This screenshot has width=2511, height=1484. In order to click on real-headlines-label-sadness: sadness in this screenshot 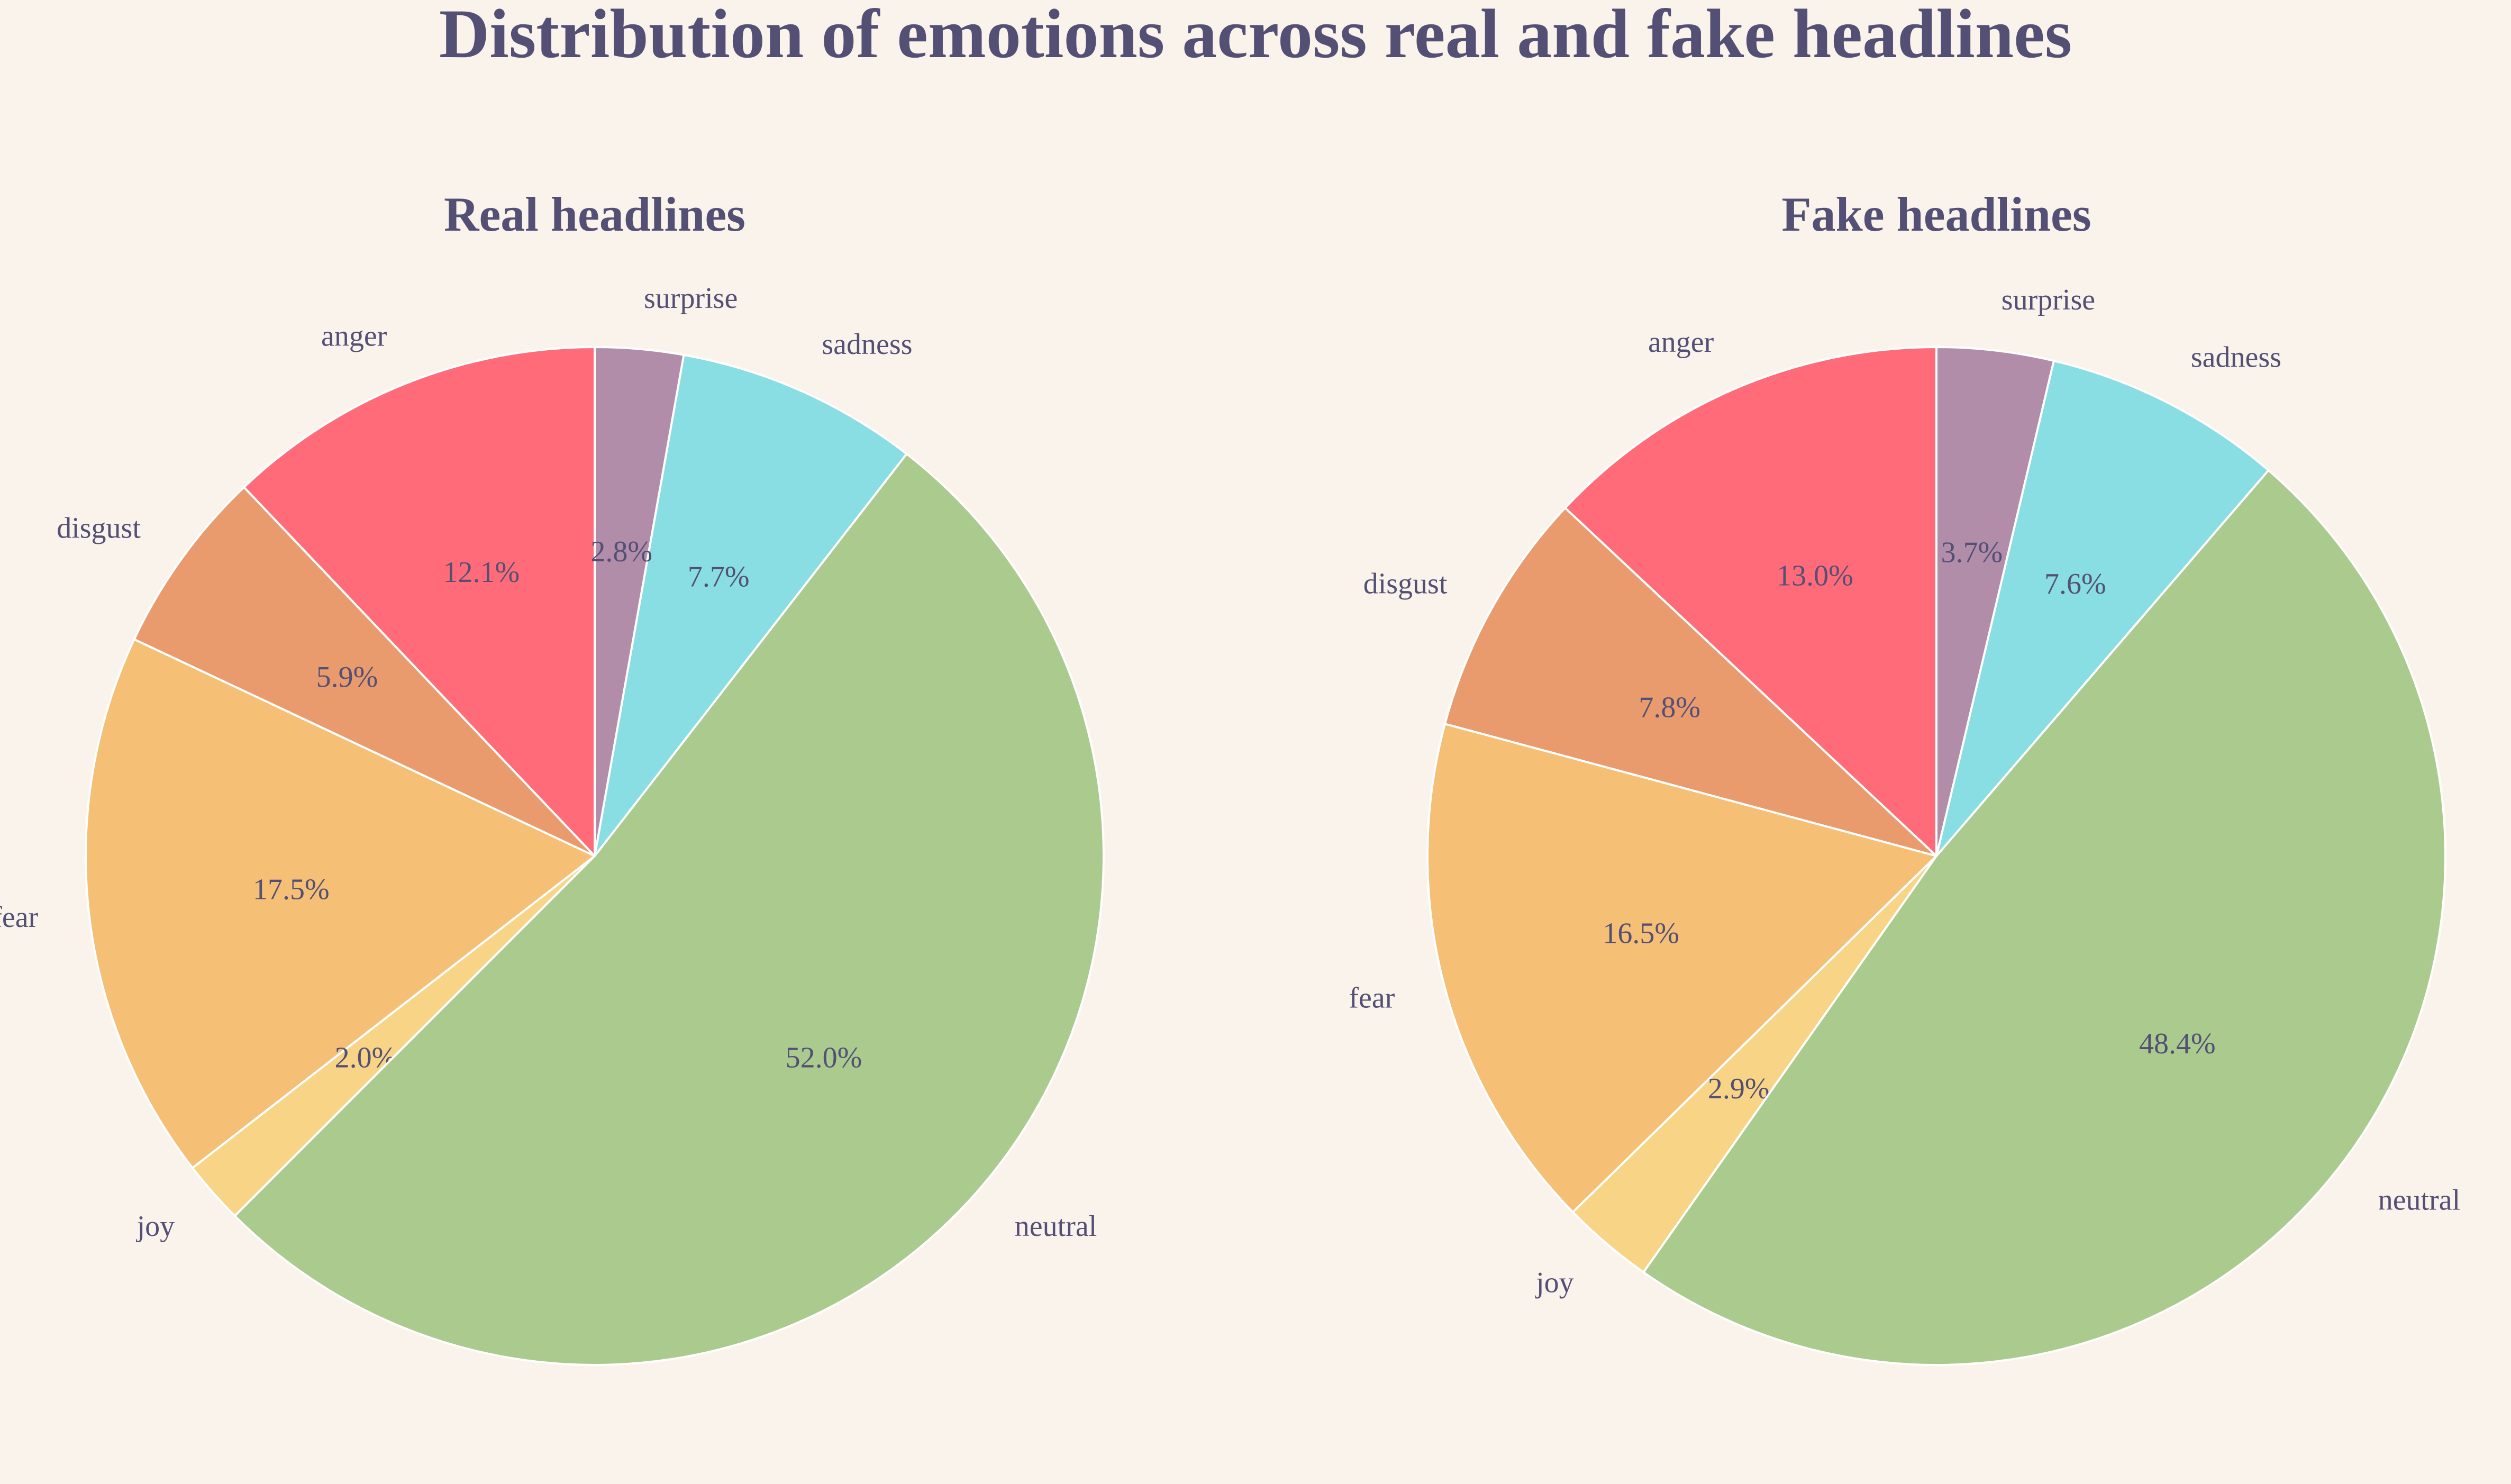, I will do `click(867, 344)`.